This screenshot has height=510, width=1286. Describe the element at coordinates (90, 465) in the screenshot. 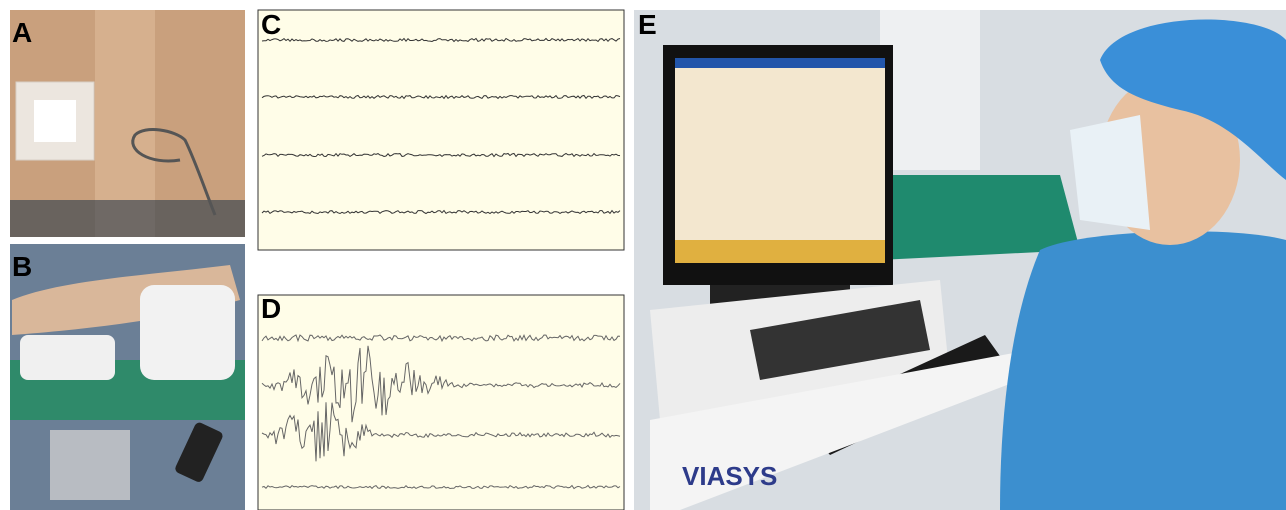

I see `device` at that location.